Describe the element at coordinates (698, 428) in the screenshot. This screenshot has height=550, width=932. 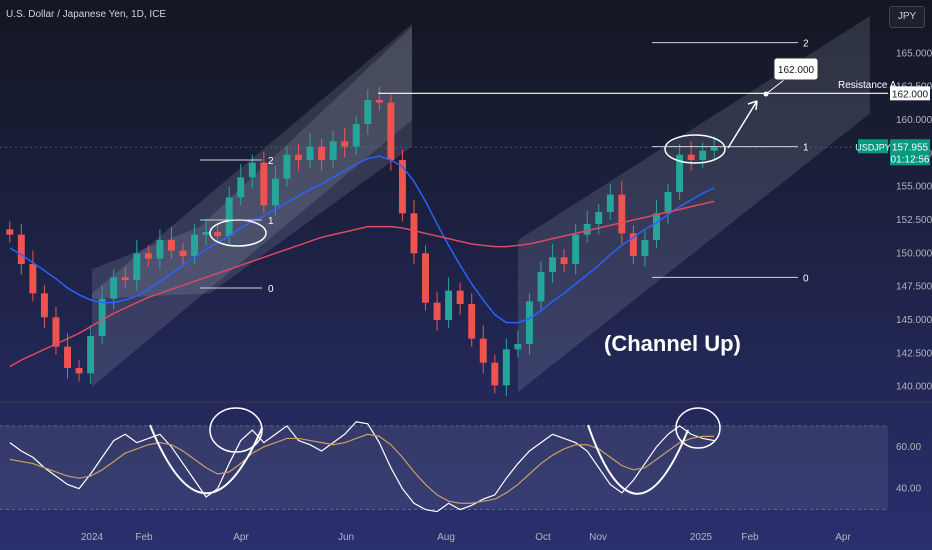
I see `rsi-ellipse-second` at that location.